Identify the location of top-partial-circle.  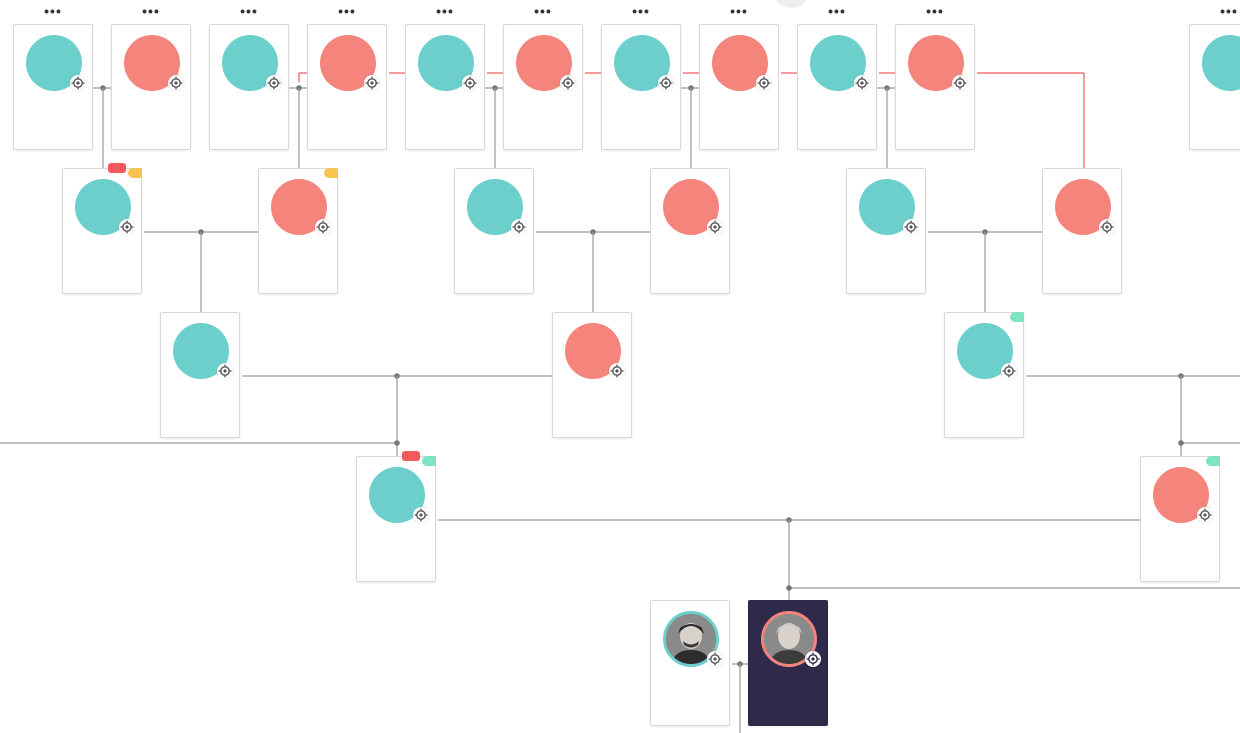
(791, 4).